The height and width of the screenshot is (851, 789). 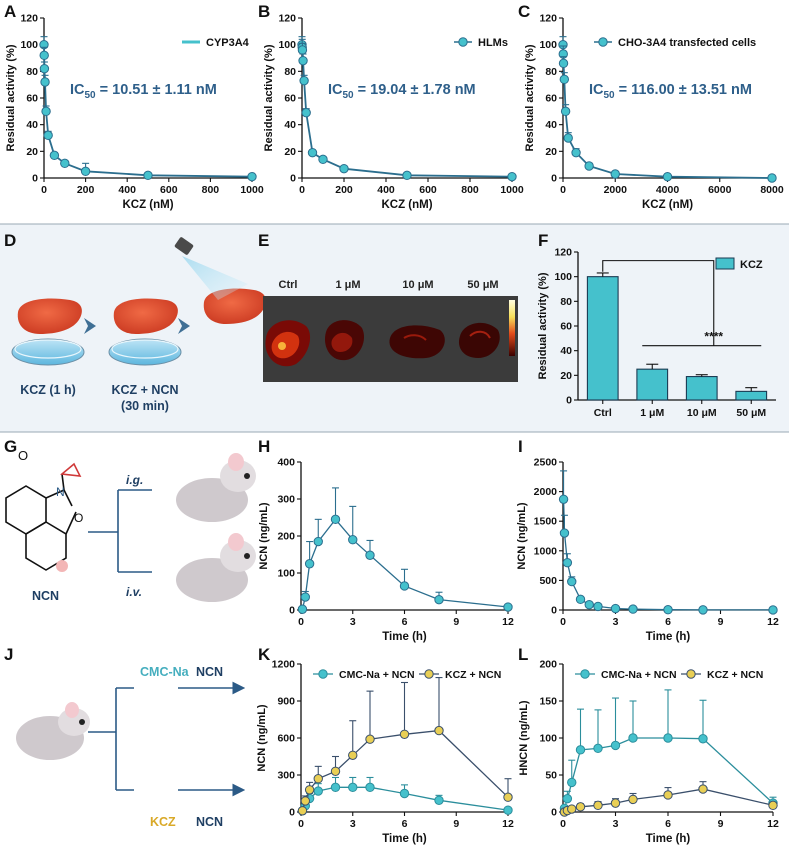 What do you see at coordinates (120, 531) in the screenshot?
I see `route-arrows` at bounding box center [120, 531].